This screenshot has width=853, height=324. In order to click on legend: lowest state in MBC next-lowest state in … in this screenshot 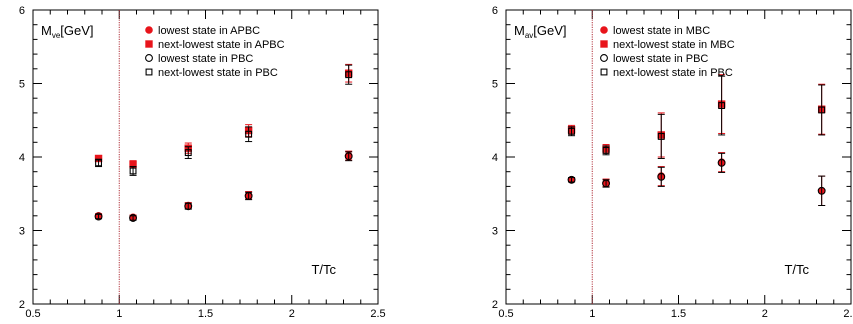, I will do `click(667, 52)`.